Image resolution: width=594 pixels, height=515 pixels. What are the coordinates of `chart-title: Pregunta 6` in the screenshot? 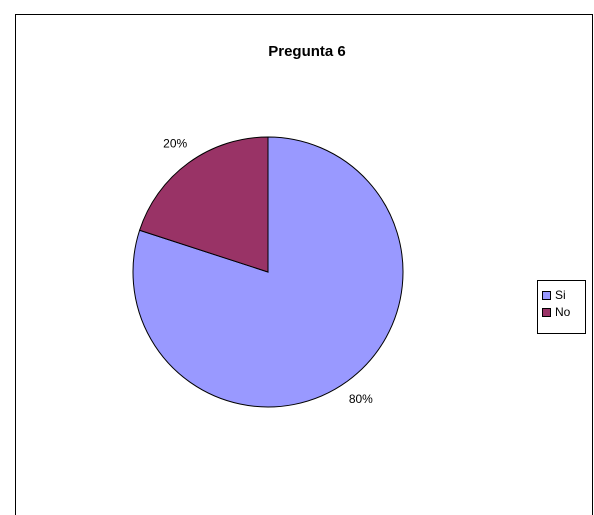 It's located at (307, 51).